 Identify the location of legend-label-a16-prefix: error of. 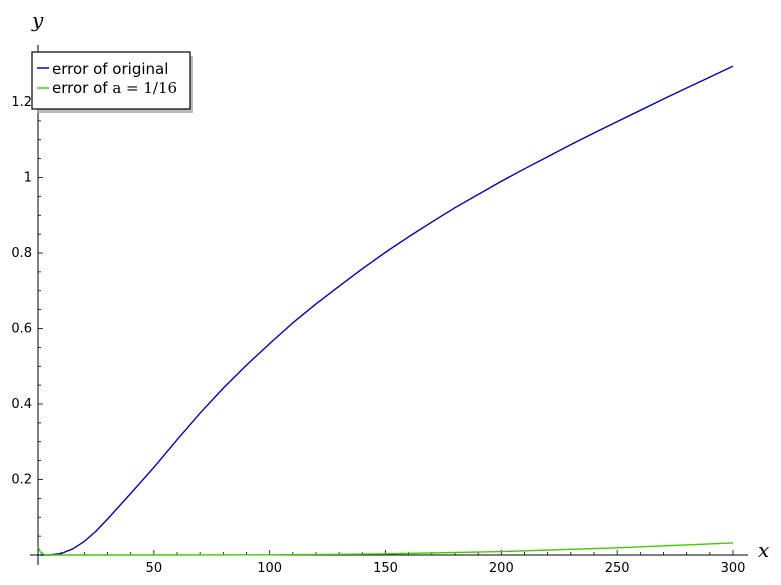
(82, 88).